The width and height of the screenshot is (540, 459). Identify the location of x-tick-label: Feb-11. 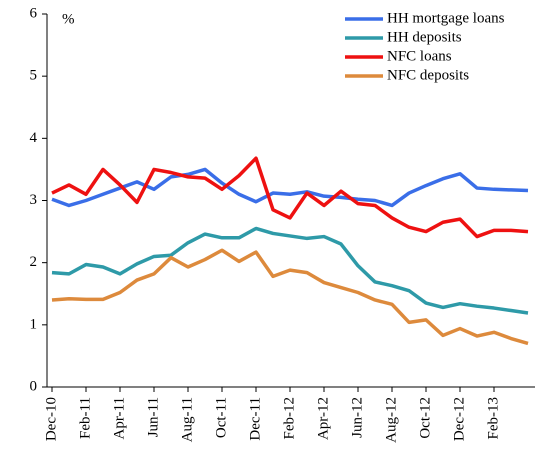
(85, 418).